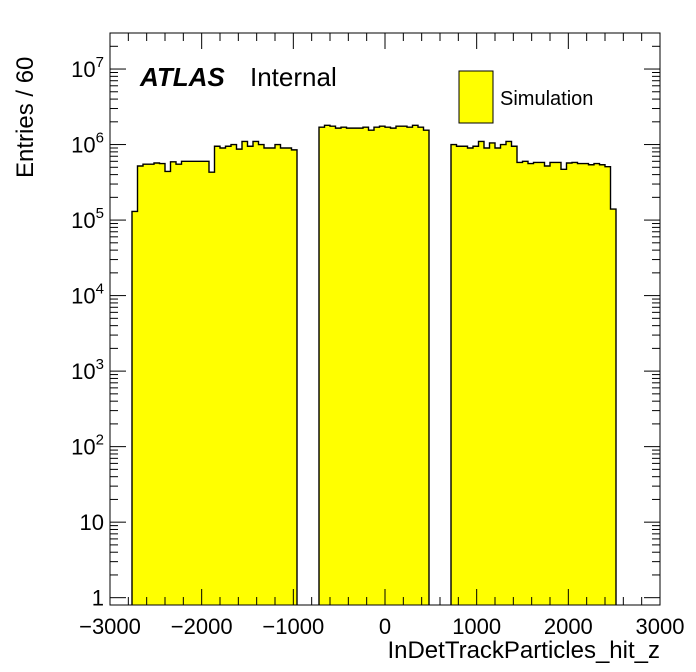  I want to click on y-tick-label: 10³, so click(87, 370).